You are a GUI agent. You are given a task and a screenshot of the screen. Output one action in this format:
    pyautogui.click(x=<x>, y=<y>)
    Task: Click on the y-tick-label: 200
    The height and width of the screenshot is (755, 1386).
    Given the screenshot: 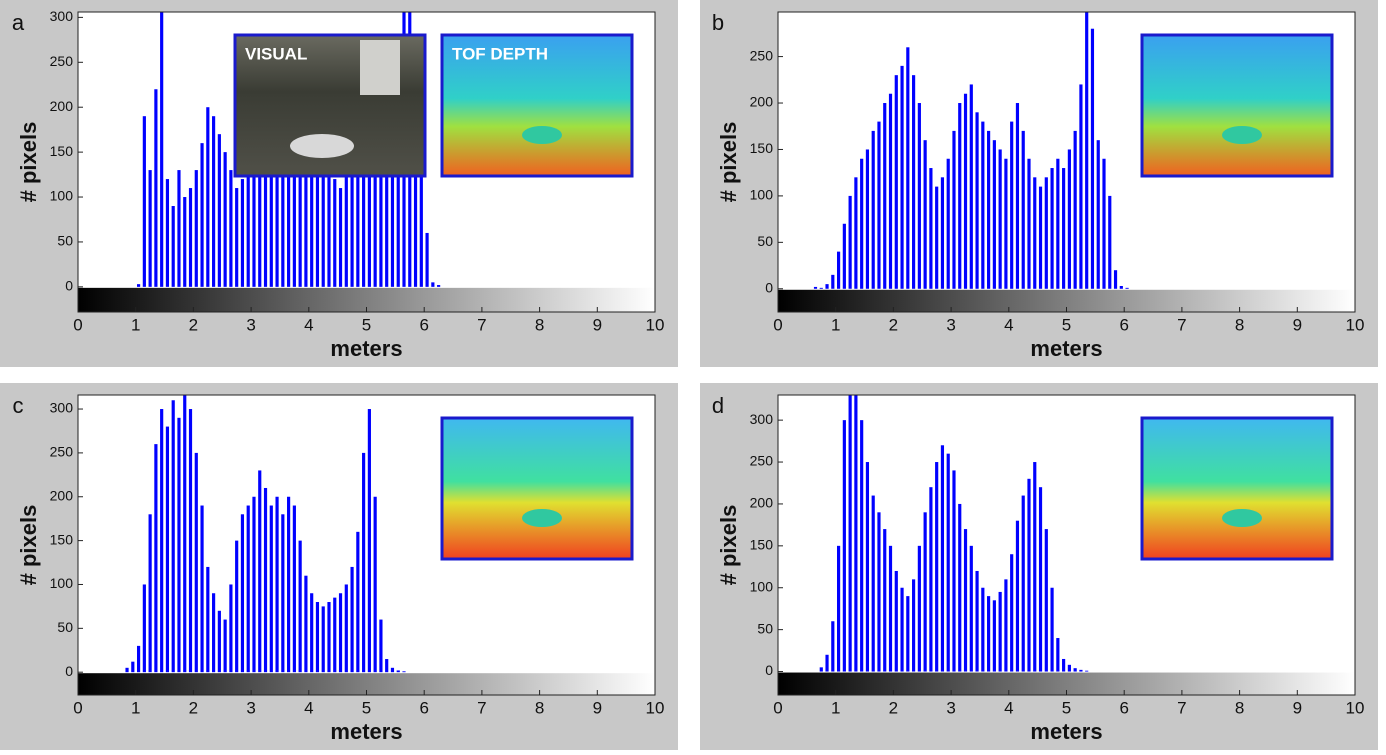 What is the action you would take?
    pyautogui.click(x=62, y=106)
    